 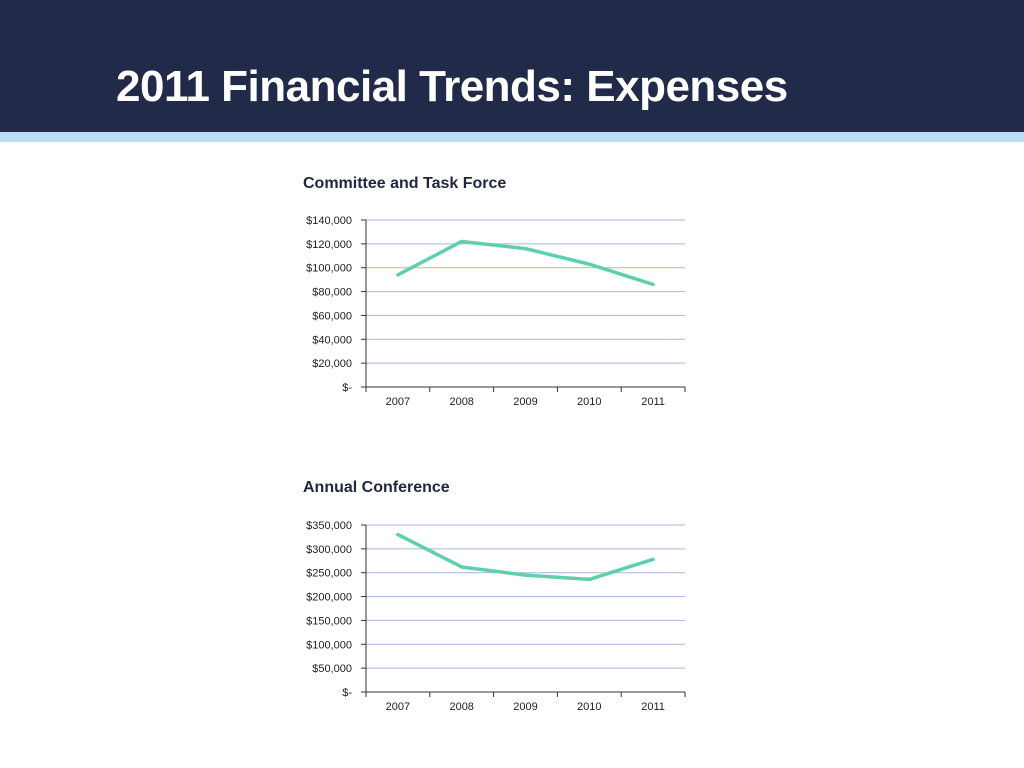 What do you see at coordinates (329, 598) in the screenshot?
I see `y-tick-label: $200,000` at bounding box center [329, 598].